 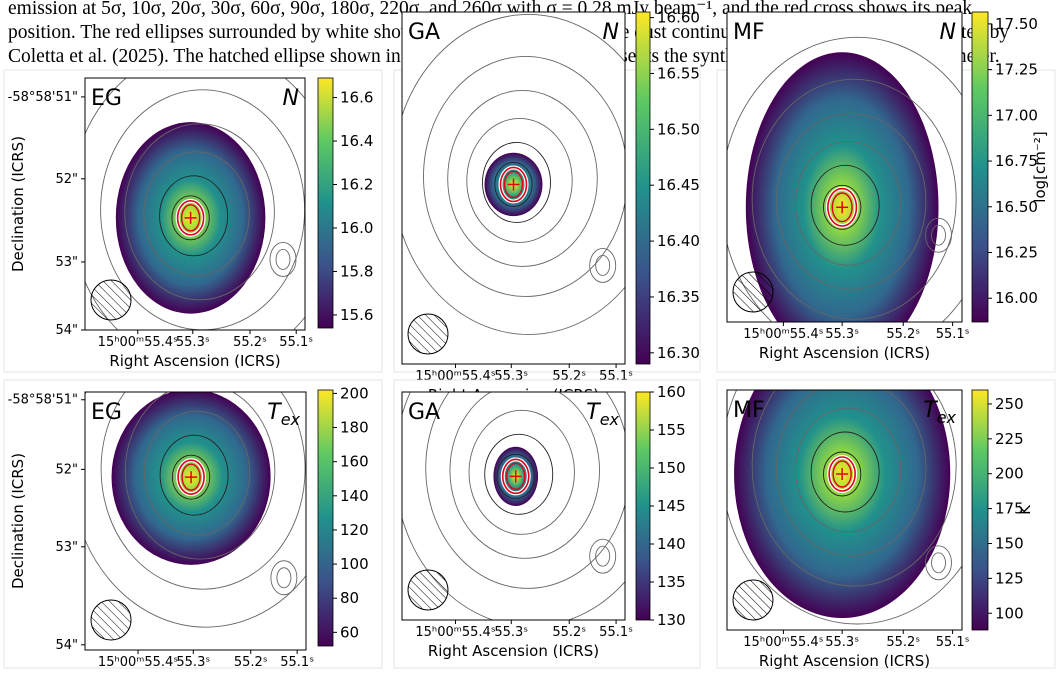 What do you see at coordinates (106, 412) in the screenshot?
I see `method-label: EG` at bounding box center [106, 412].